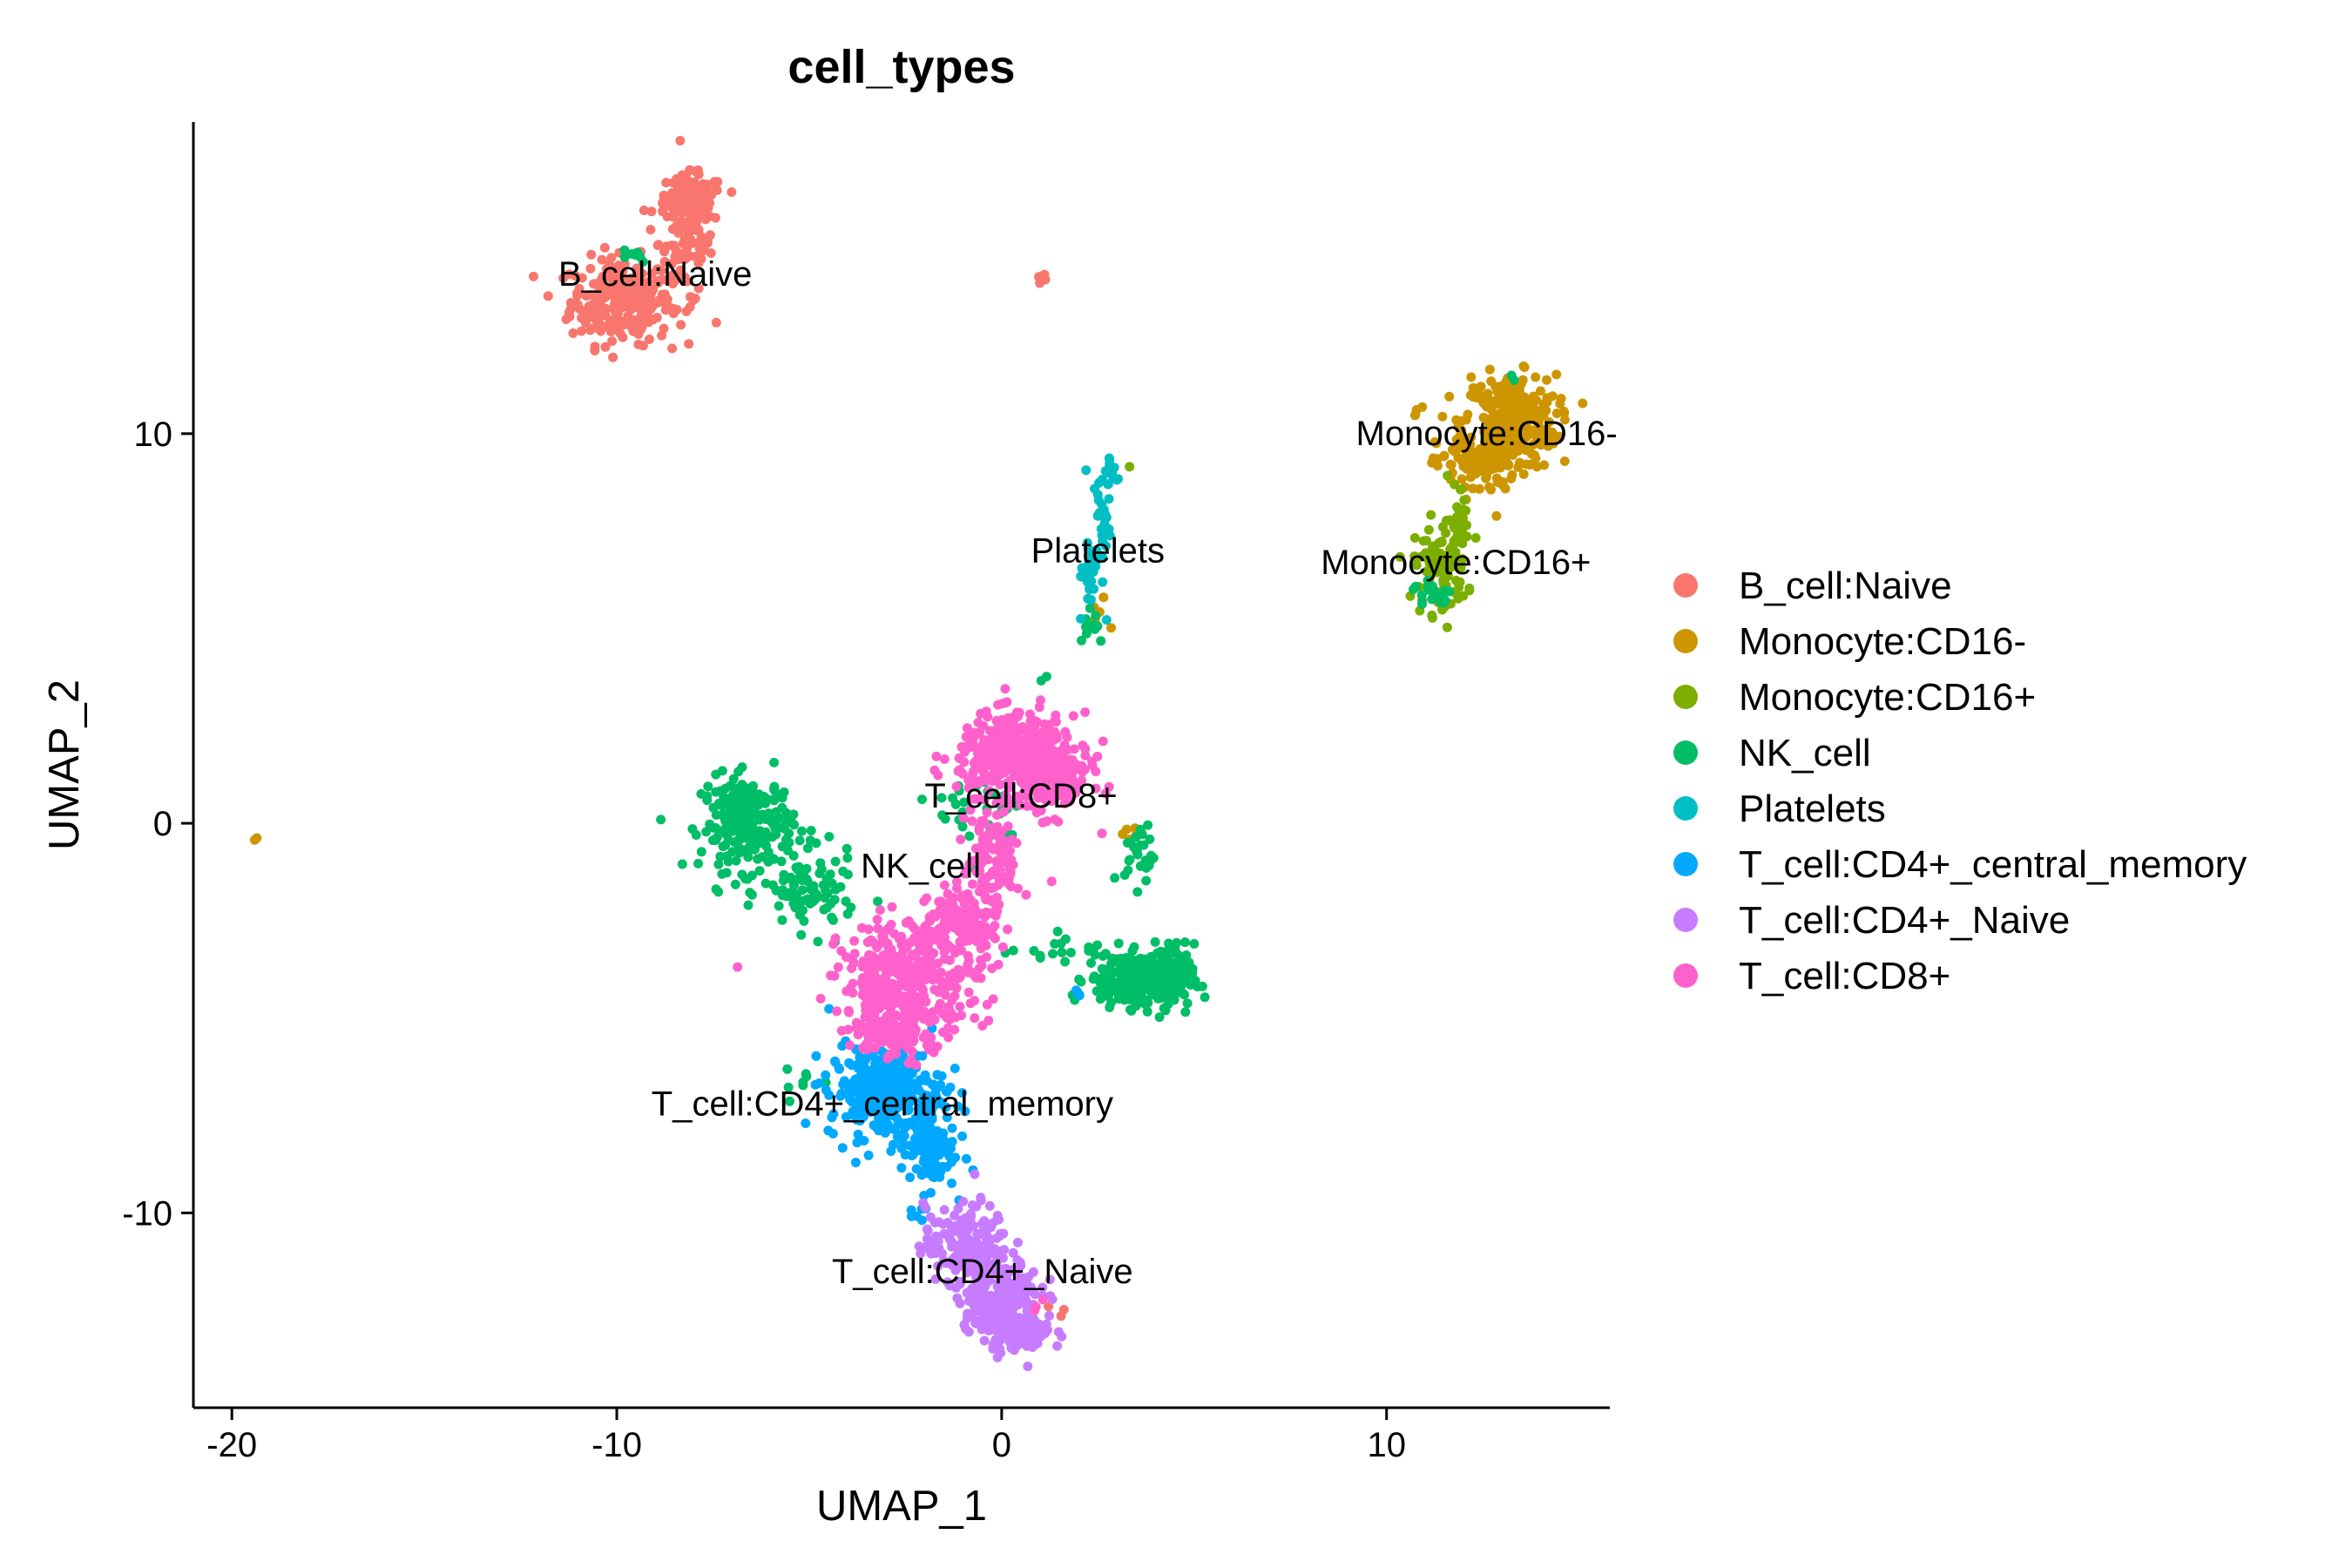 The height and width of the screenshot is (1568, 2352). Describe the element at coordinates (882, 1104) in the screenshot. I see `cluster-label: T_cell:CD4+_central_memory` at that location.